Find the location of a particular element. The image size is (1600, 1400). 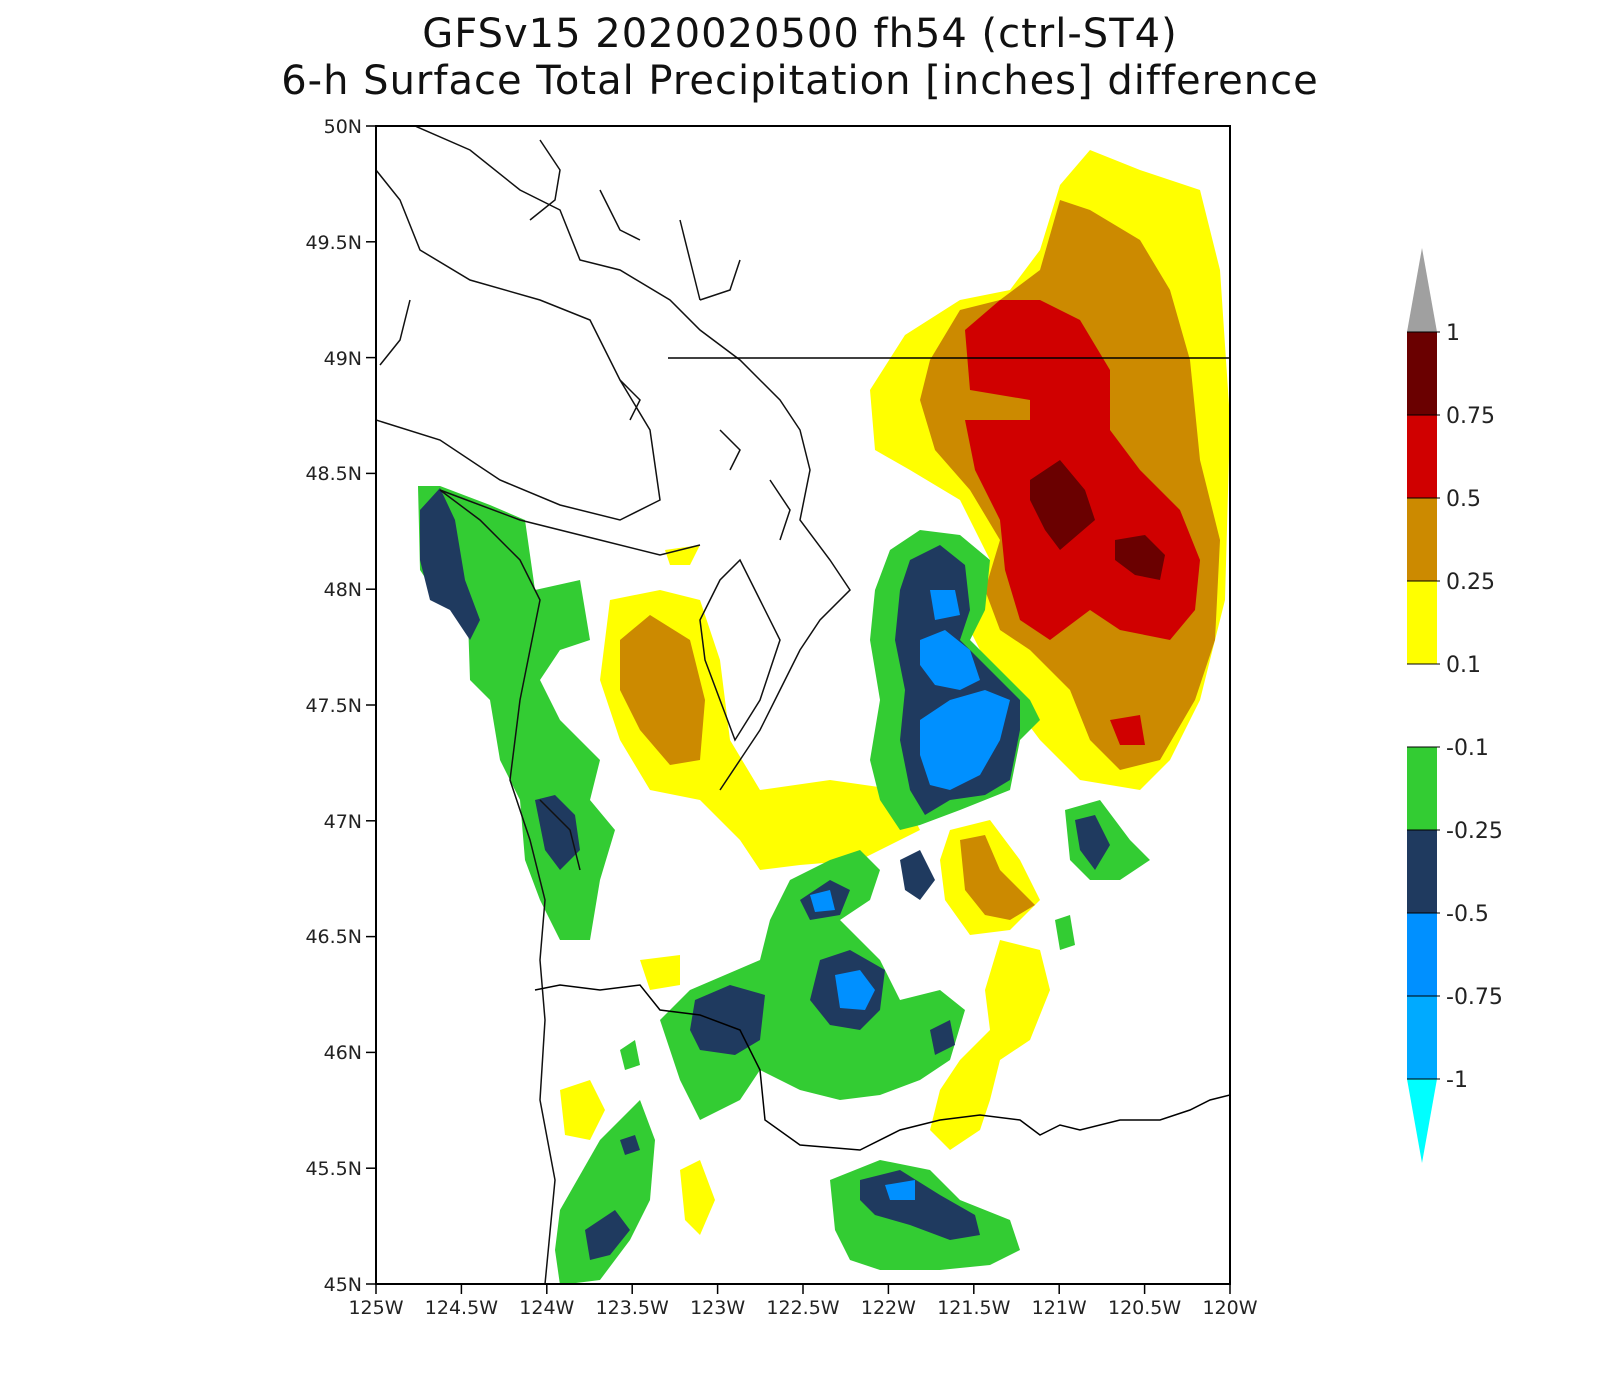

y-tick-label: 47N is located at coordinates (343, 822).